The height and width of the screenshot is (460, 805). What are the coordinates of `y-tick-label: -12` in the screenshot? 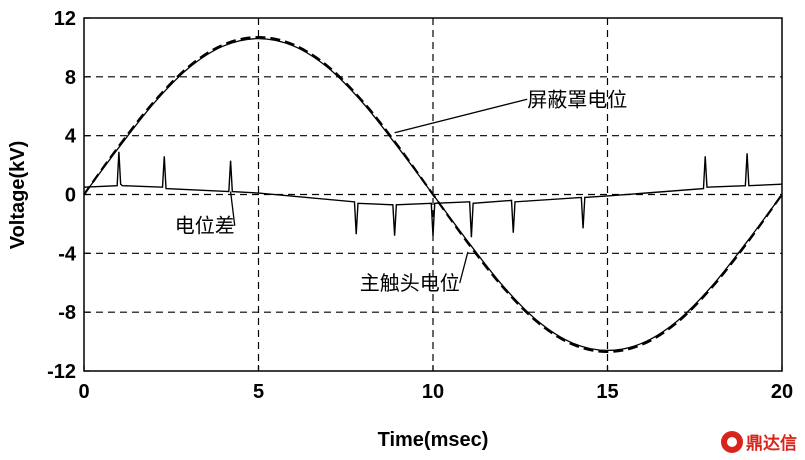 It's located at (61, 372).